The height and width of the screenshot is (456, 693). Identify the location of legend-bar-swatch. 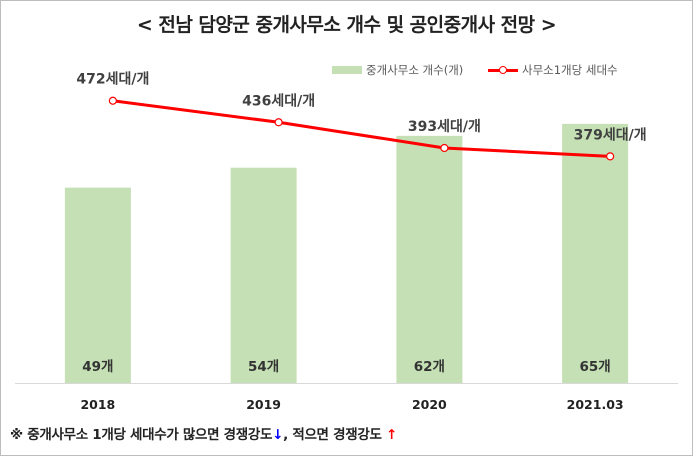
(347, 70).